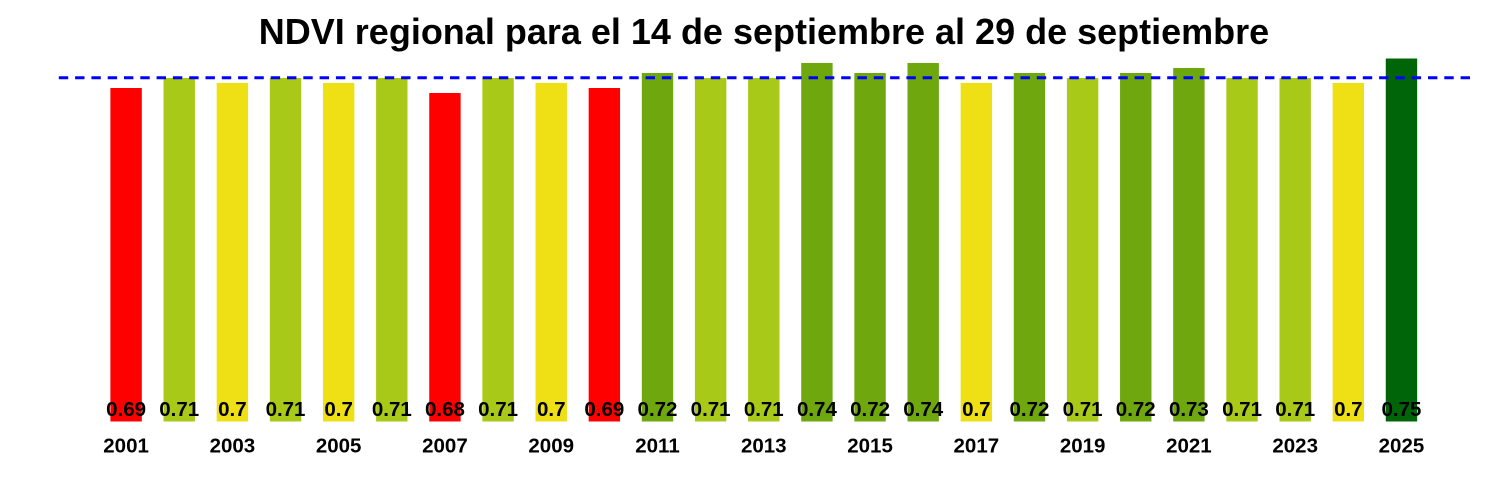 This screenshot has height=500, width=1500. What do you see at coordinates (870, 445) in the screenshot?
I see `svg-text: 2015` at bounding box center [870, 445].